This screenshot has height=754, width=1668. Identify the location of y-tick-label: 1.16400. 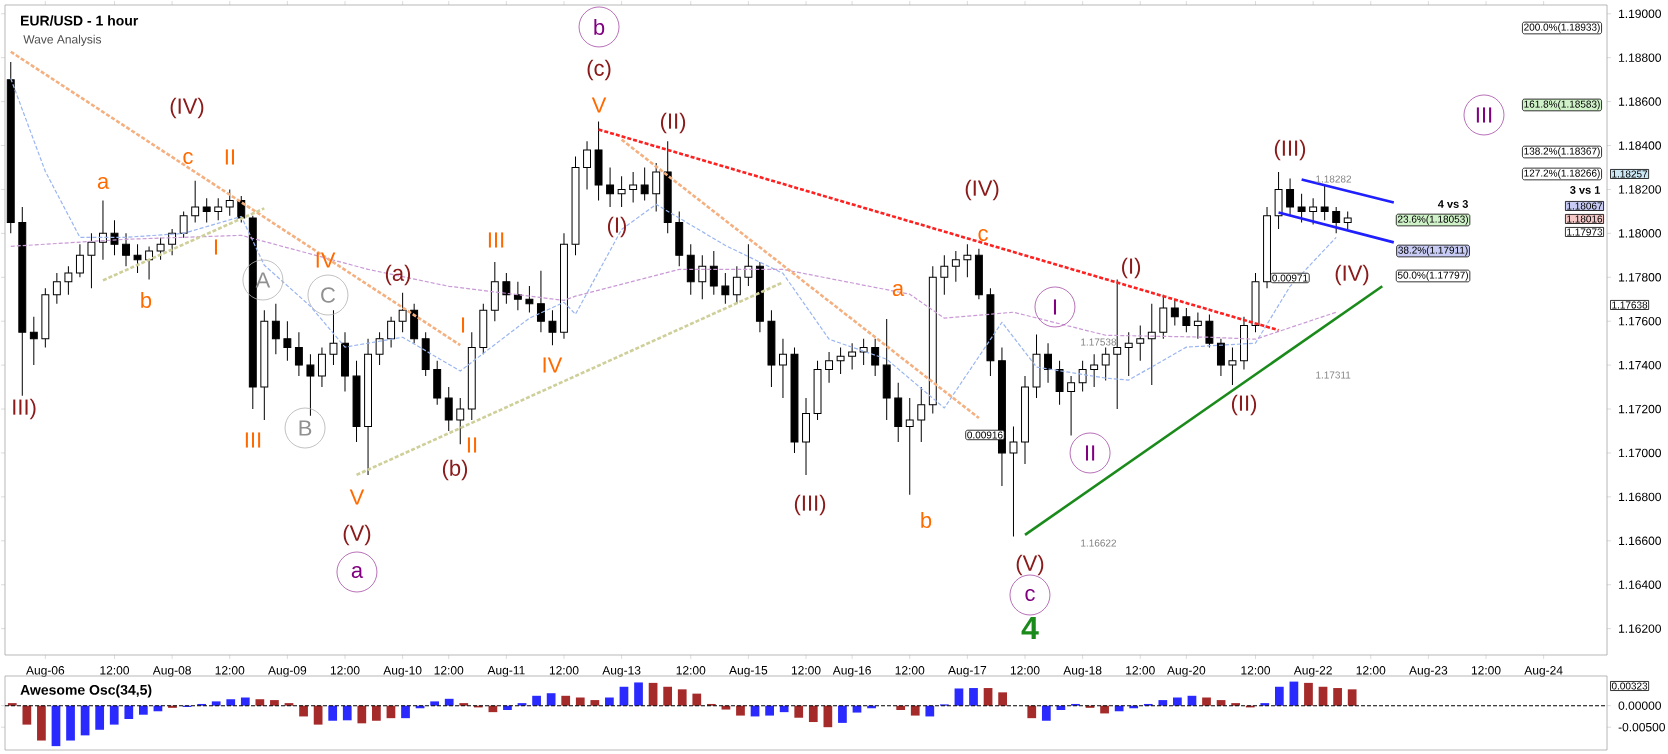
(1640, 584).